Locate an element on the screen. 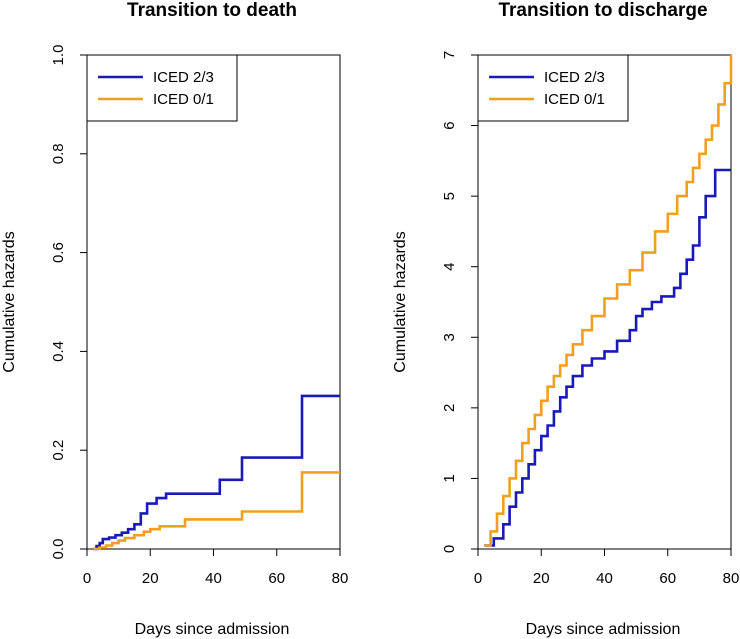 This screenshot has width=740, height=639. y-tick-label: 0.6 is located at coordinates (58, 252).